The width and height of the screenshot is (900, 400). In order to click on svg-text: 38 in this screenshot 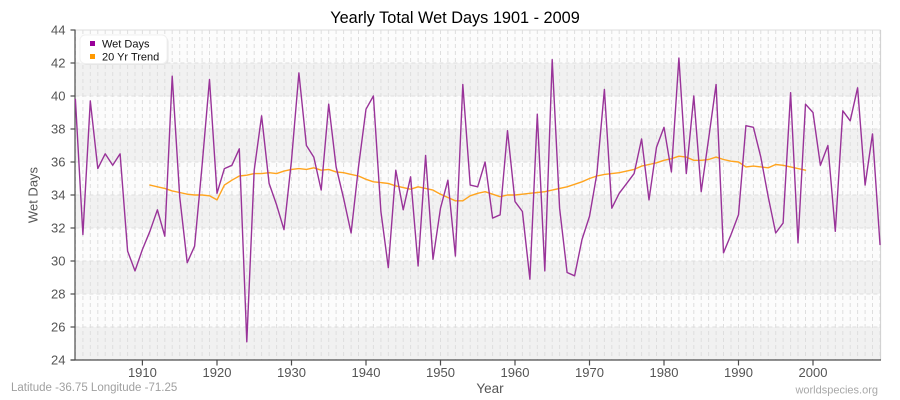, I will do `click(58, 129)`.